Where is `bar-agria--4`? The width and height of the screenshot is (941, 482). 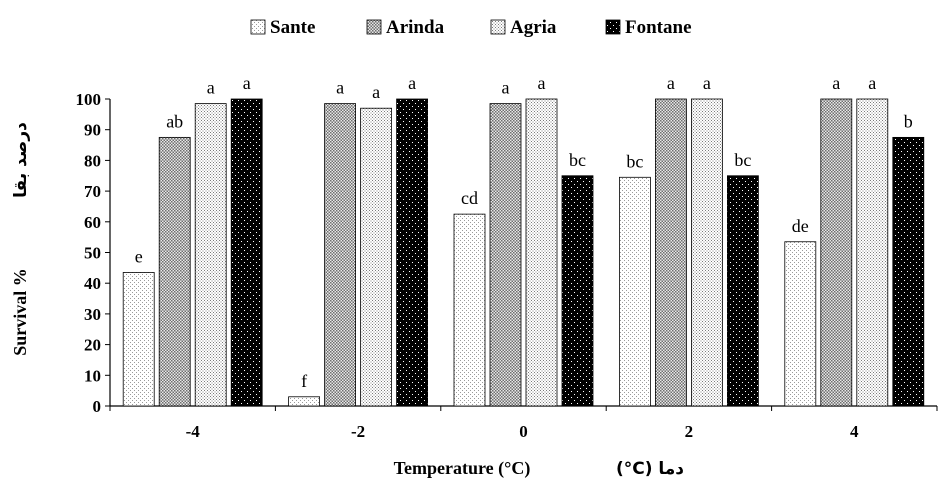 bar-agria--4 is located at coordinates (210, 255).